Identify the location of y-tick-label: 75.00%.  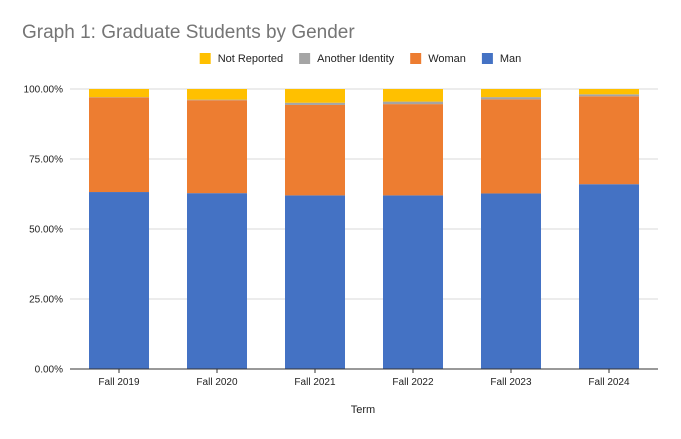
(46, 160).